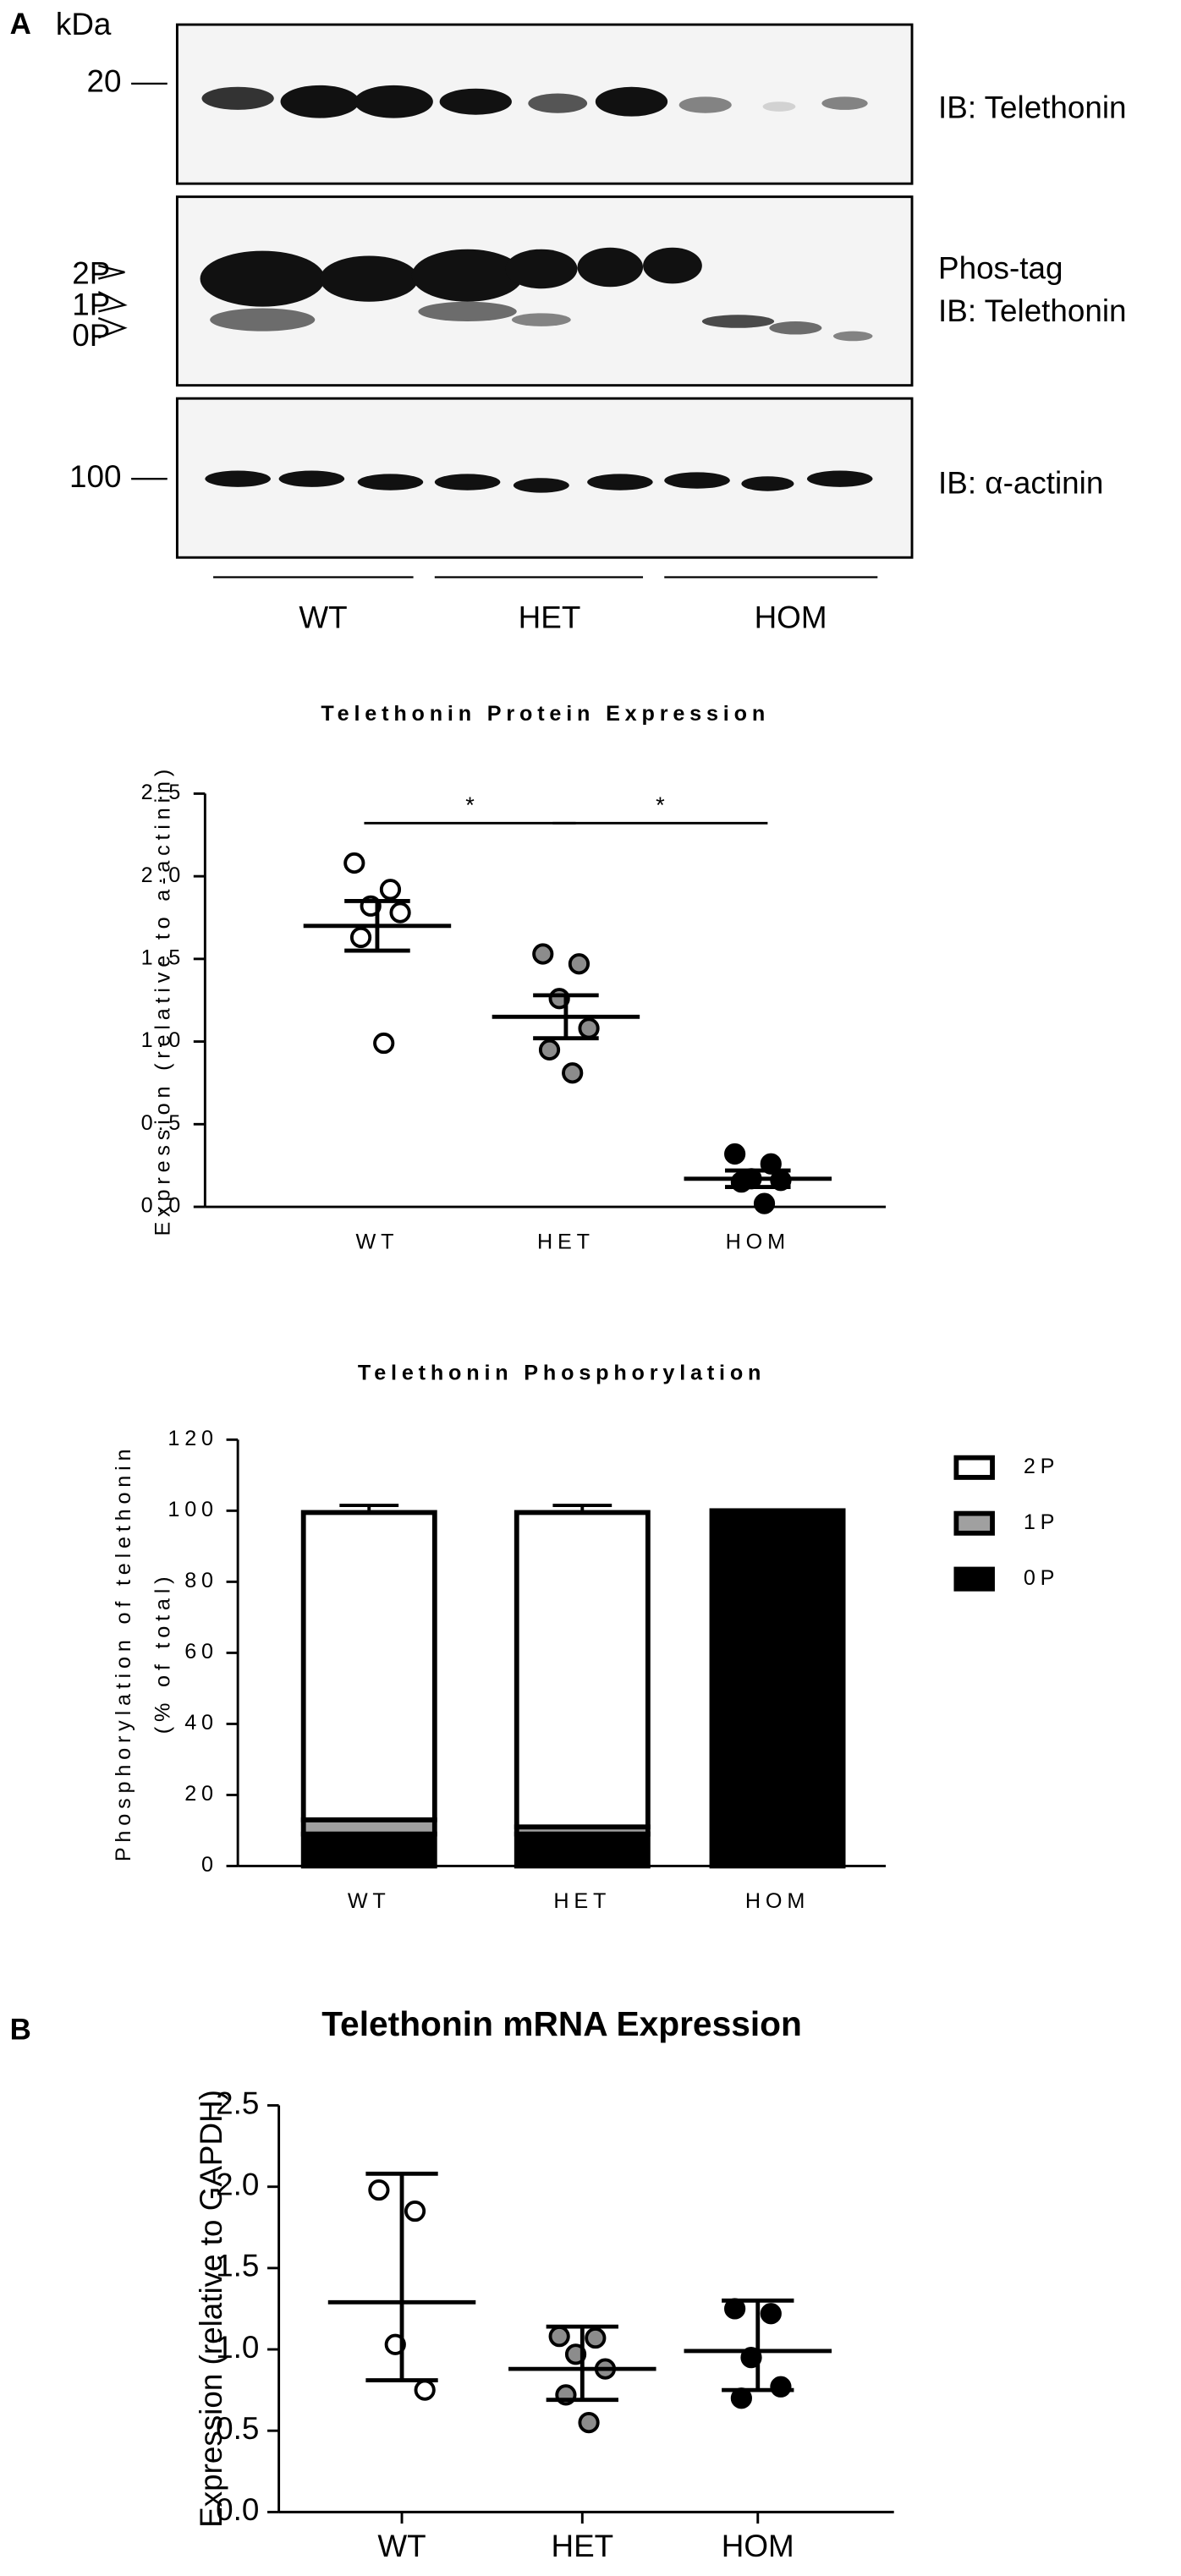 This screenshot has height=2576, width=1181. Describe the element at coordinates (562, 1372) in the screenshot. I see `chart-title: Telethonin Phosphorylation` at that location.